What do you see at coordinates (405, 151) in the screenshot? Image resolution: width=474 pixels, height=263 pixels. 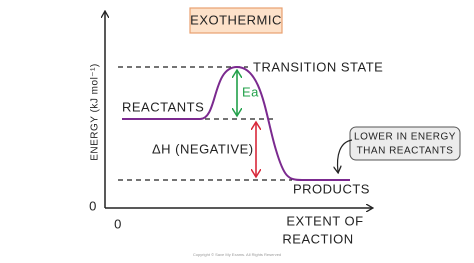 I see `callout-text: THAN REACTANTS` at bounding box center [405, 151].